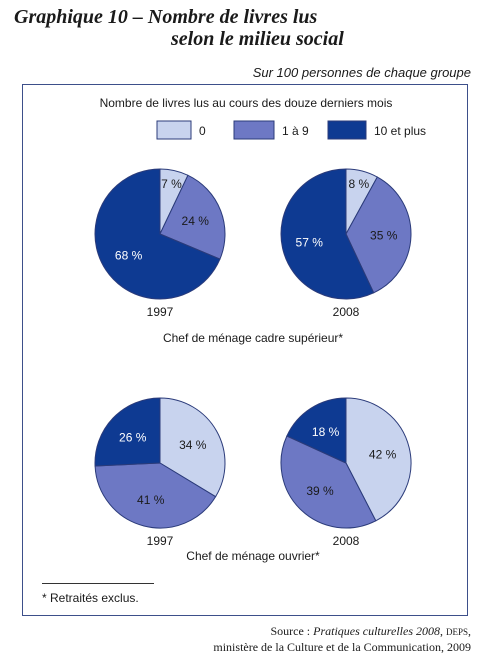  What do you see at coordinates (295, 131) in the screenshot?
I see `legend-label-1: 1 à 9` at bounding box center [295, 131].